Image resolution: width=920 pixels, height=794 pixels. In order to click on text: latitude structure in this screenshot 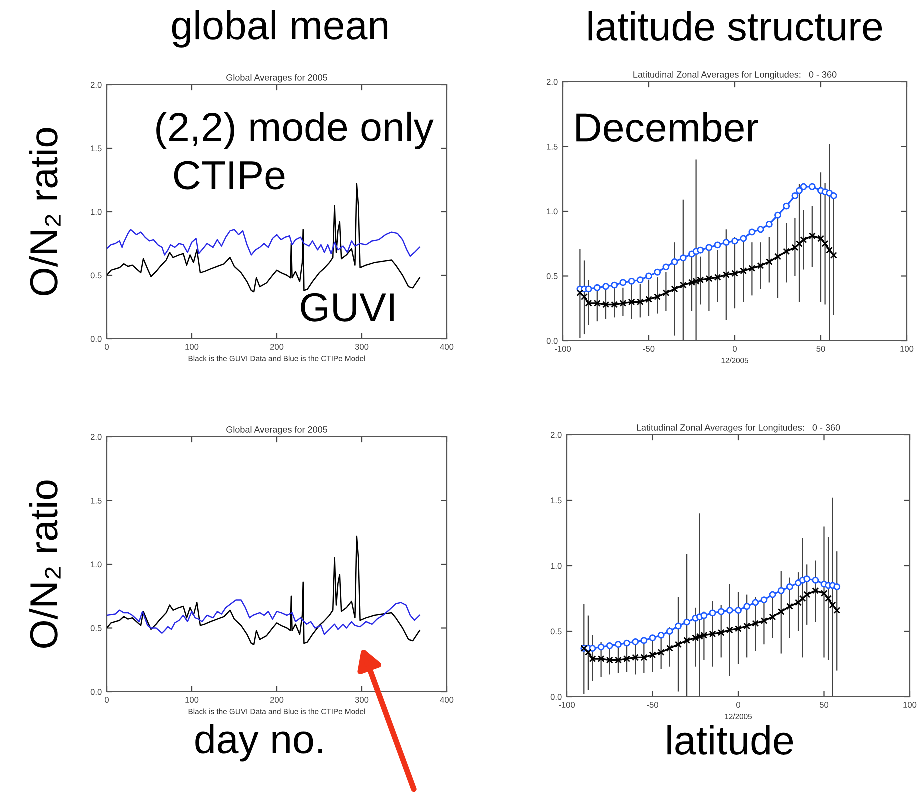, I will do `click(735, 26)`.